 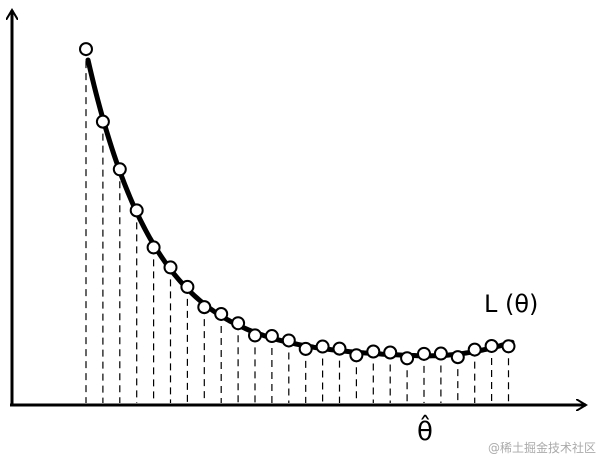 I want to click on curve-label: L (θ), so click(x=511, y=304).